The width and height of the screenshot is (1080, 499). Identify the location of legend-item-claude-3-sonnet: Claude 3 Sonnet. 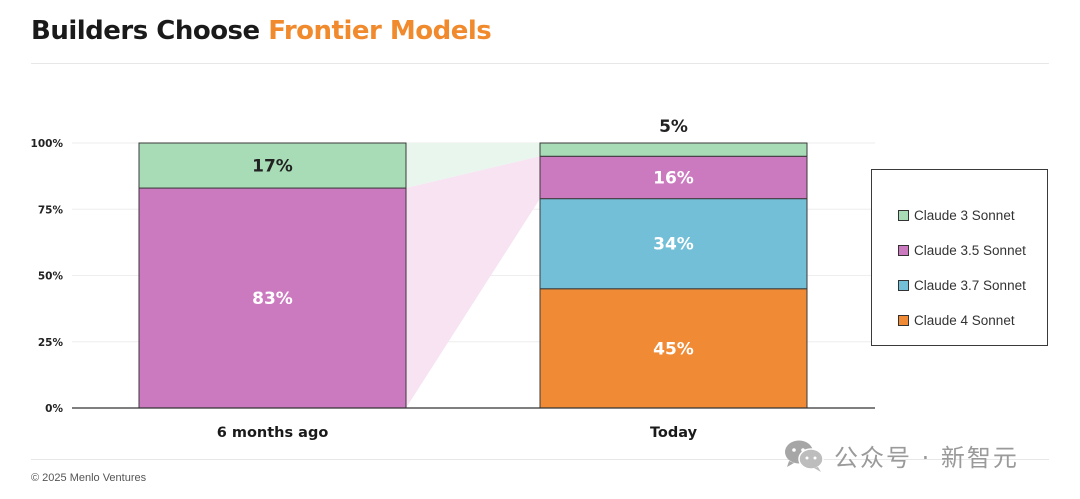
(959, 215).